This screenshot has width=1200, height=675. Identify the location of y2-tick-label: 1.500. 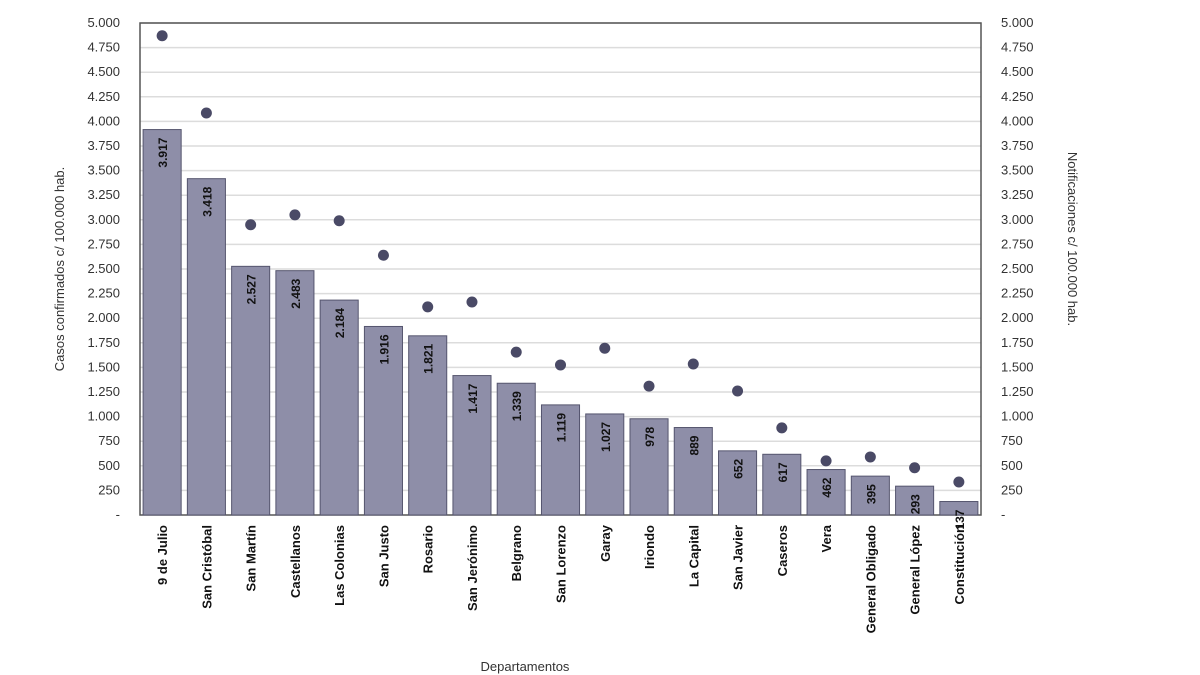
(1017, 366).